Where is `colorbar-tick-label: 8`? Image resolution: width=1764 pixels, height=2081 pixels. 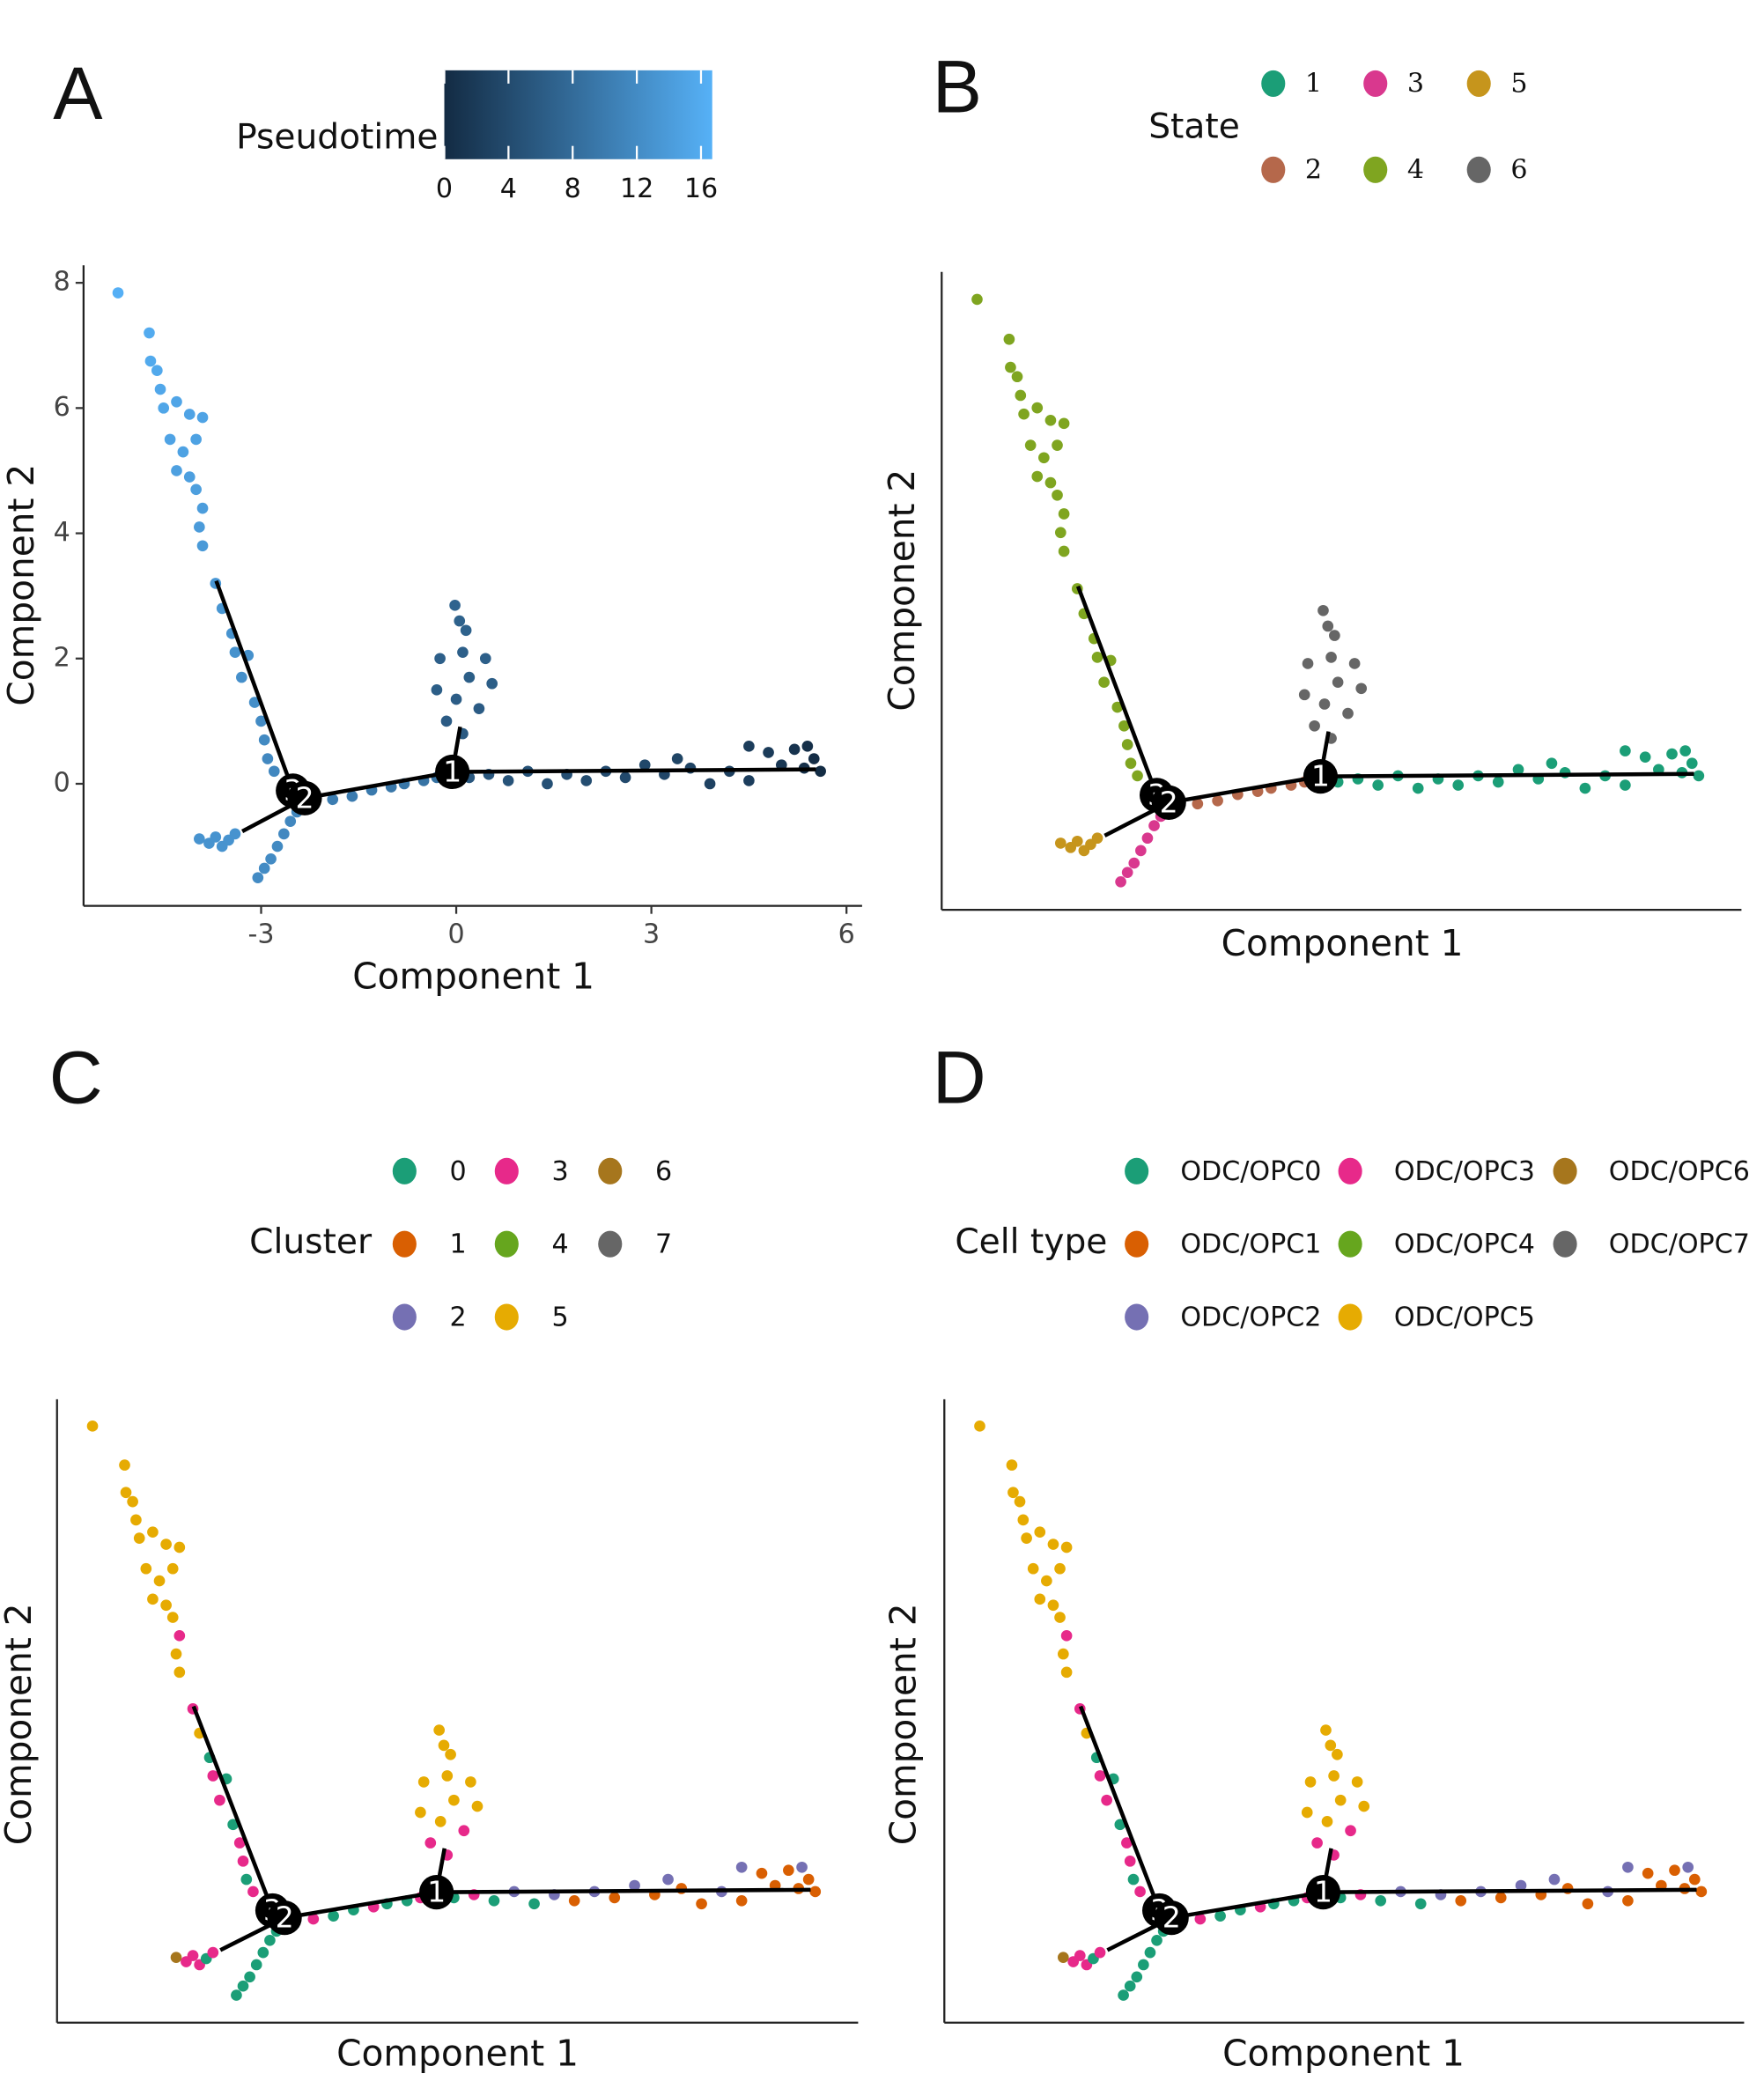 colorbar-tick-label: 8 is located at coordinates (573, 188).